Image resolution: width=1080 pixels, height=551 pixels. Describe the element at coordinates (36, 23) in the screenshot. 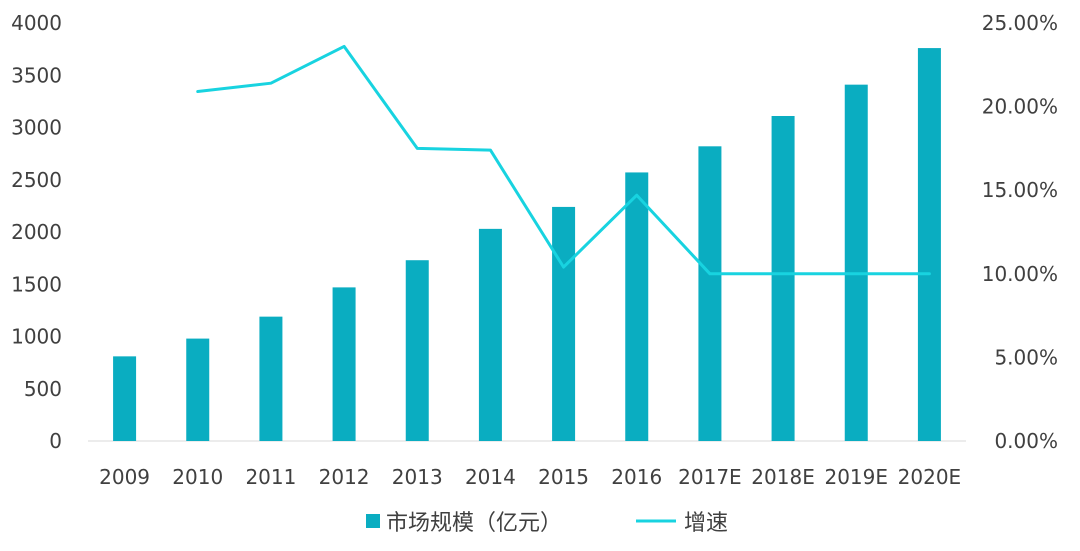

I see `left-y-tick-label: 4000` at that location.